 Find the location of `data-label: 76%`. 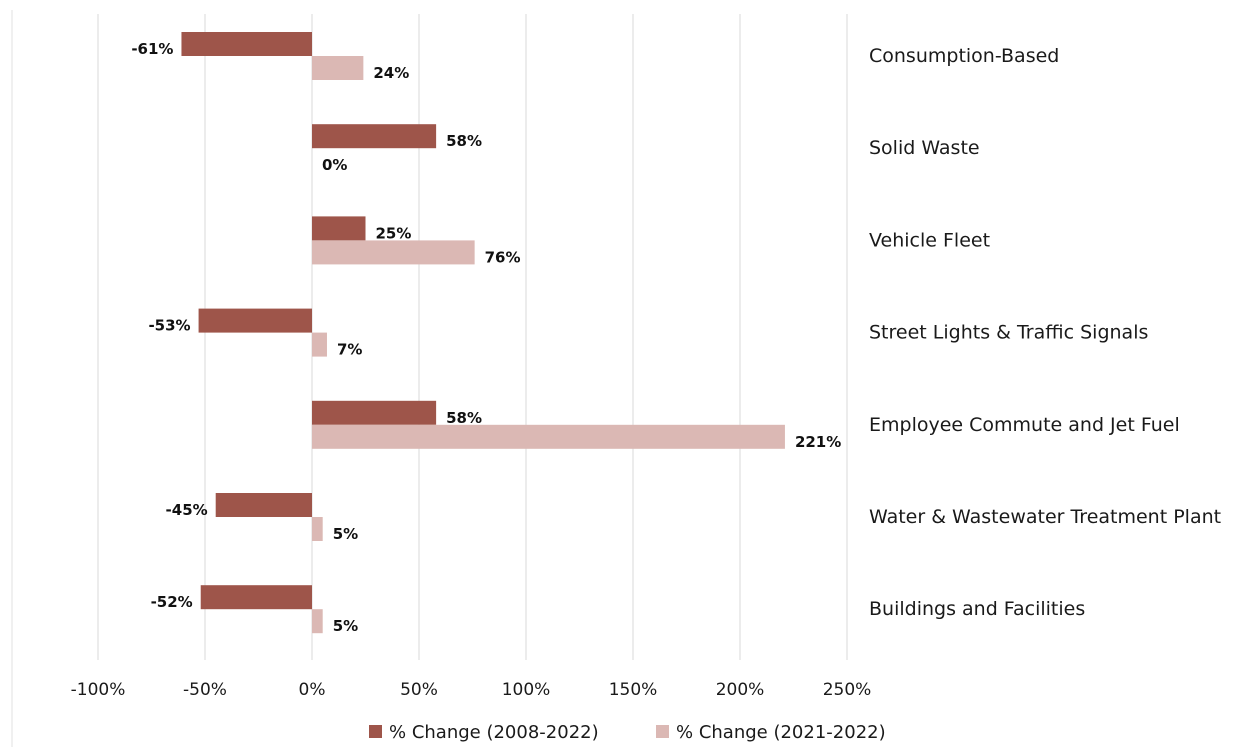

data-label: 76% is located at coordinates (503, 257).